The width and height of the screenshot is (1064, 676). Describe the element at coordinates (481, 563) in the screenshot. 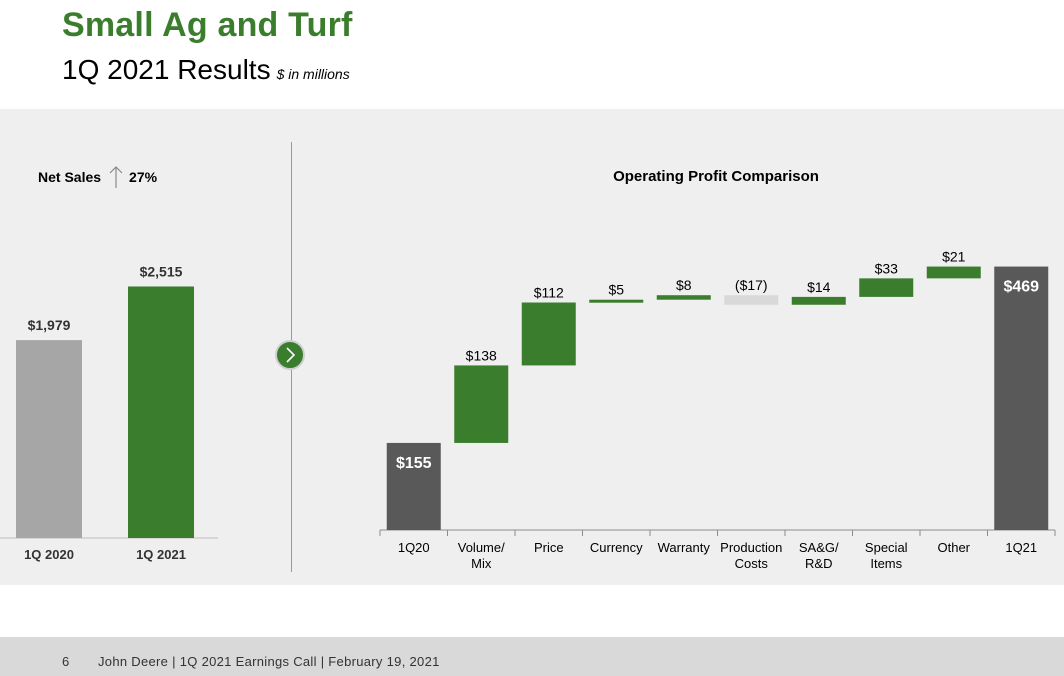

I see `op-category-label: Mix` at that location.